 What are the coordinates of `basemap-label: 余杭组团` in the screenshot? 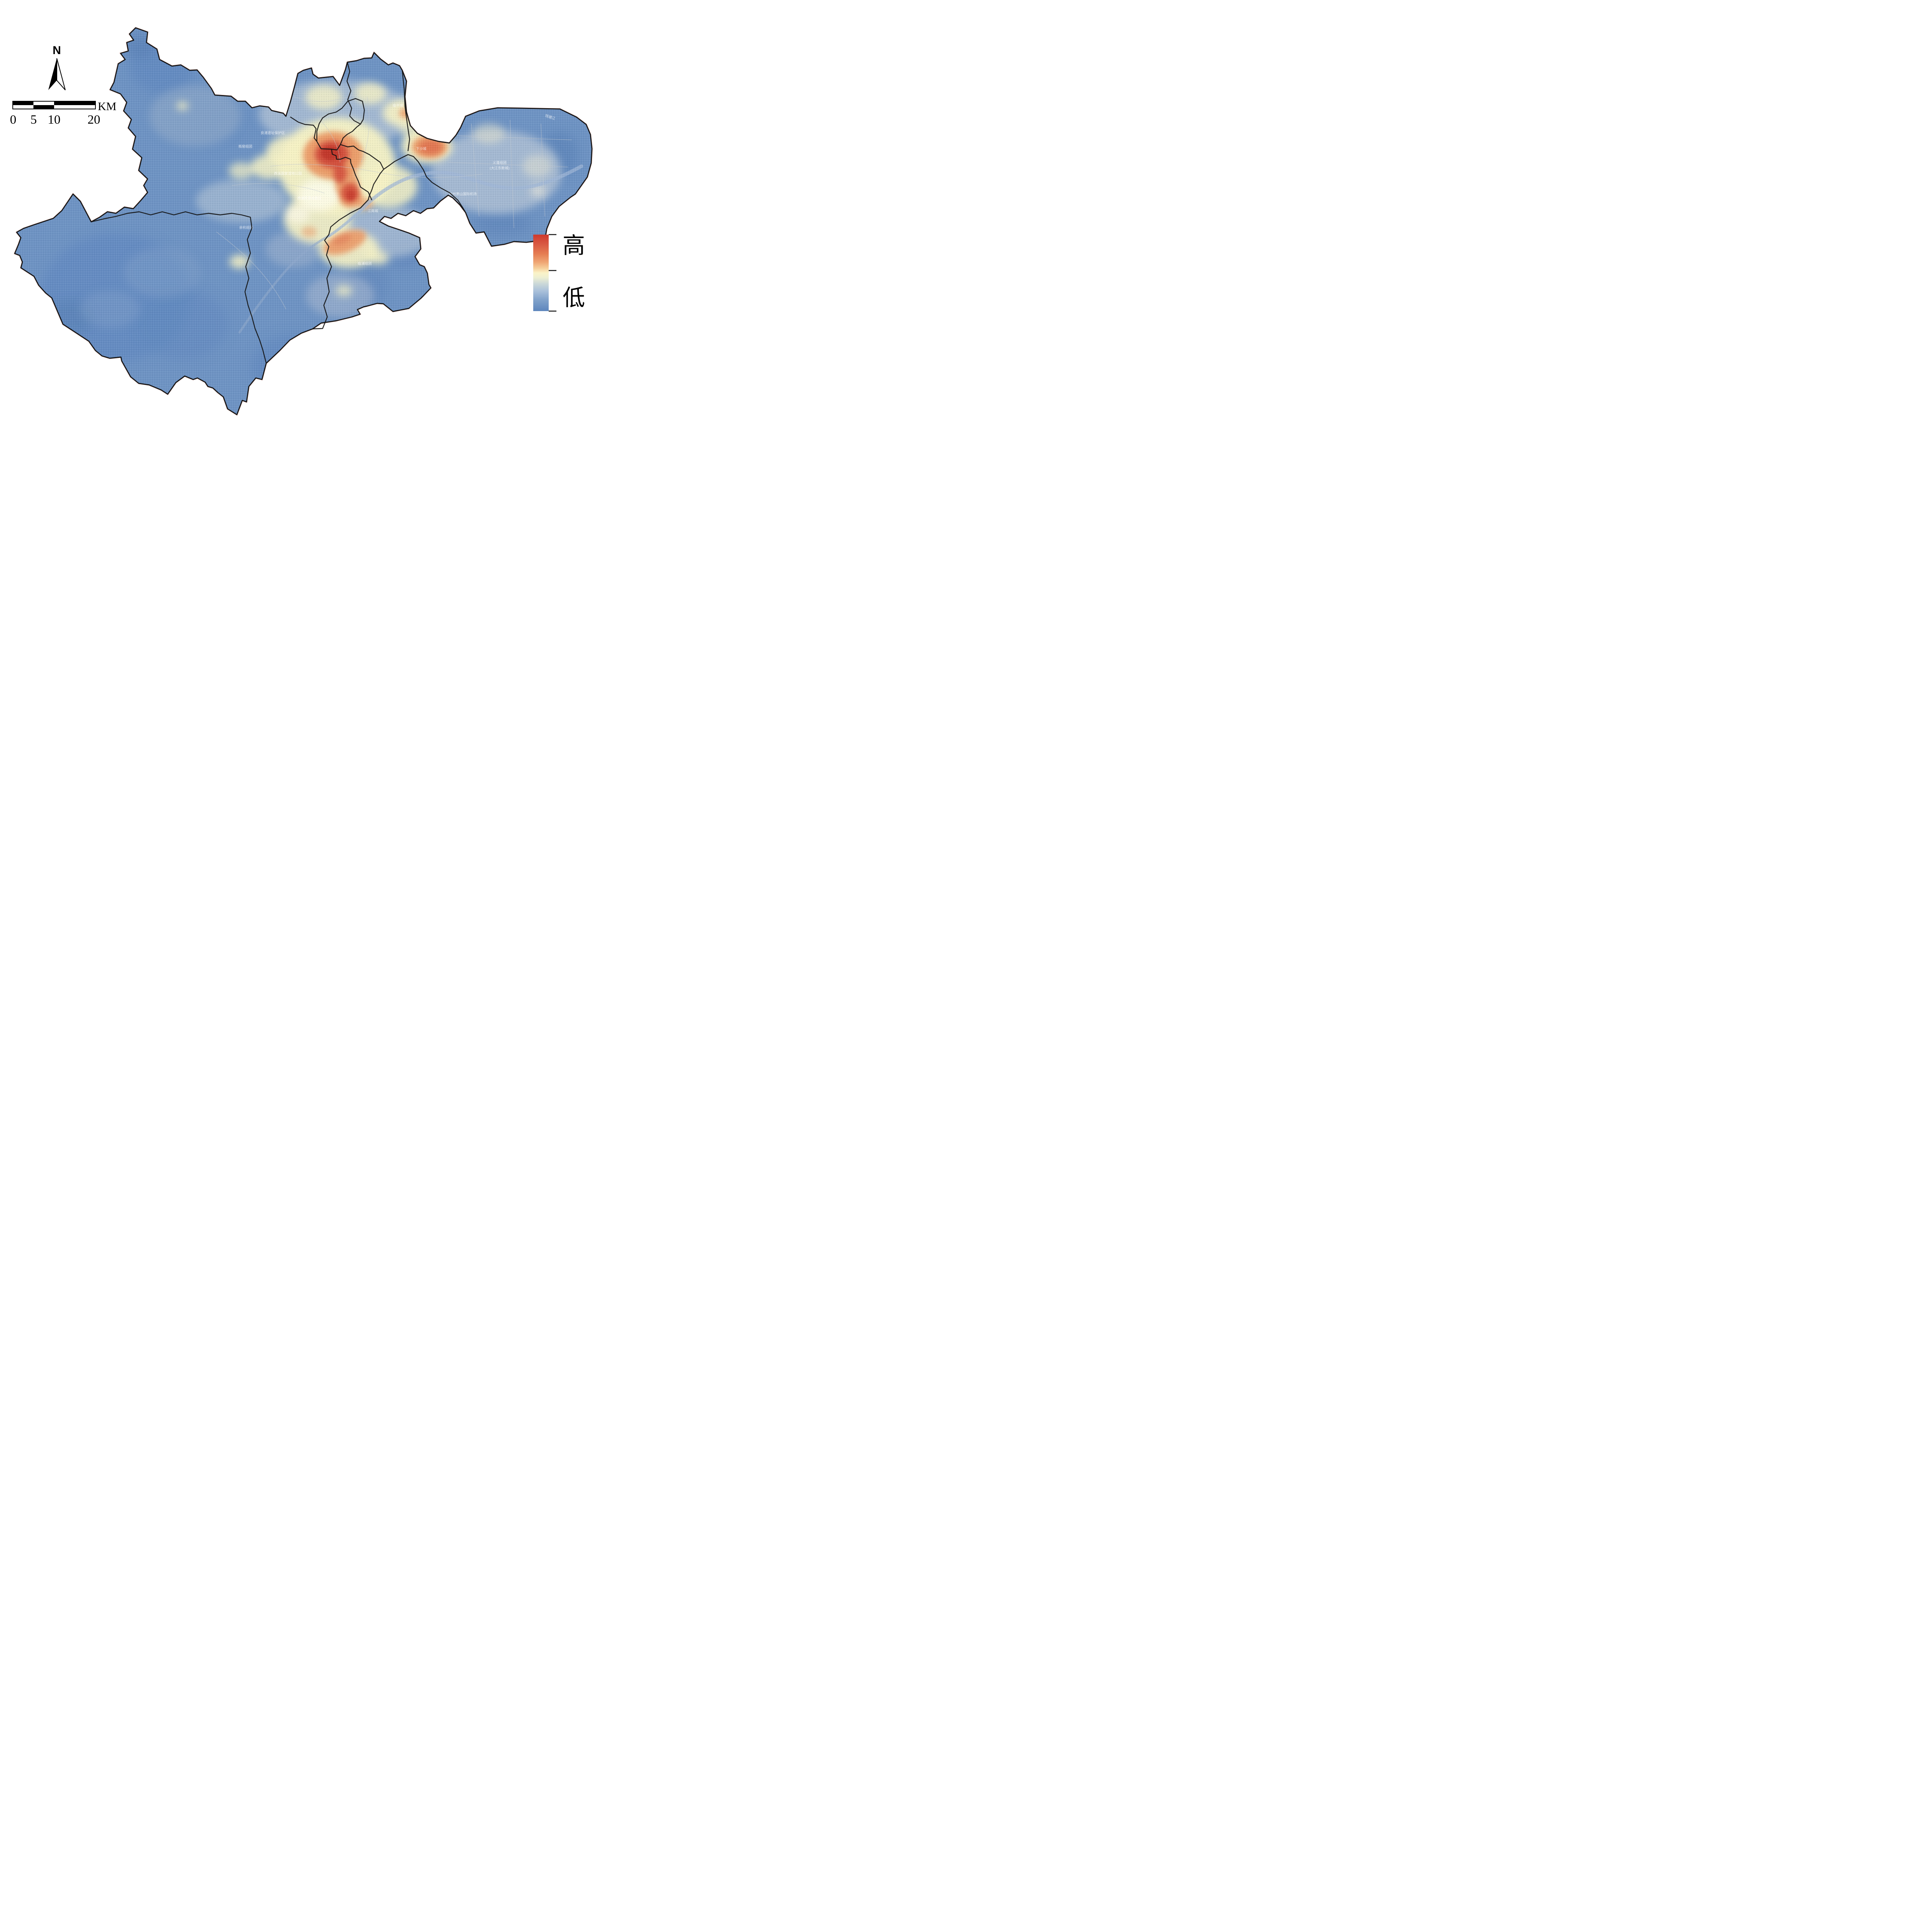 It's located at (246, 227).